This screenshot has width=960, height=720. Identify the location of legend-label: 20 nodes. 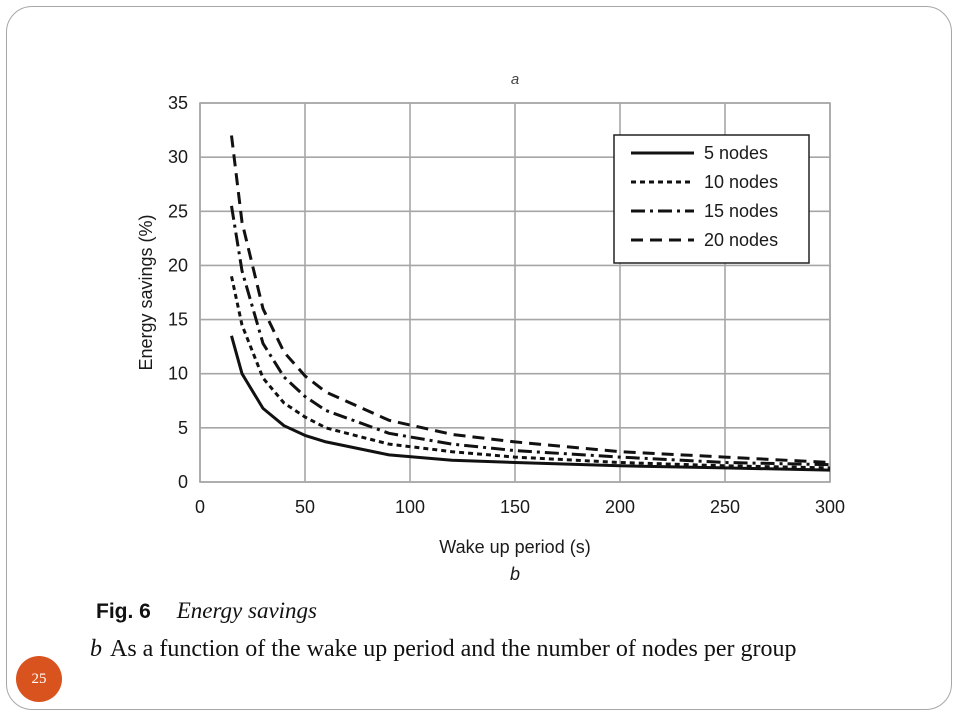
(741, 240).